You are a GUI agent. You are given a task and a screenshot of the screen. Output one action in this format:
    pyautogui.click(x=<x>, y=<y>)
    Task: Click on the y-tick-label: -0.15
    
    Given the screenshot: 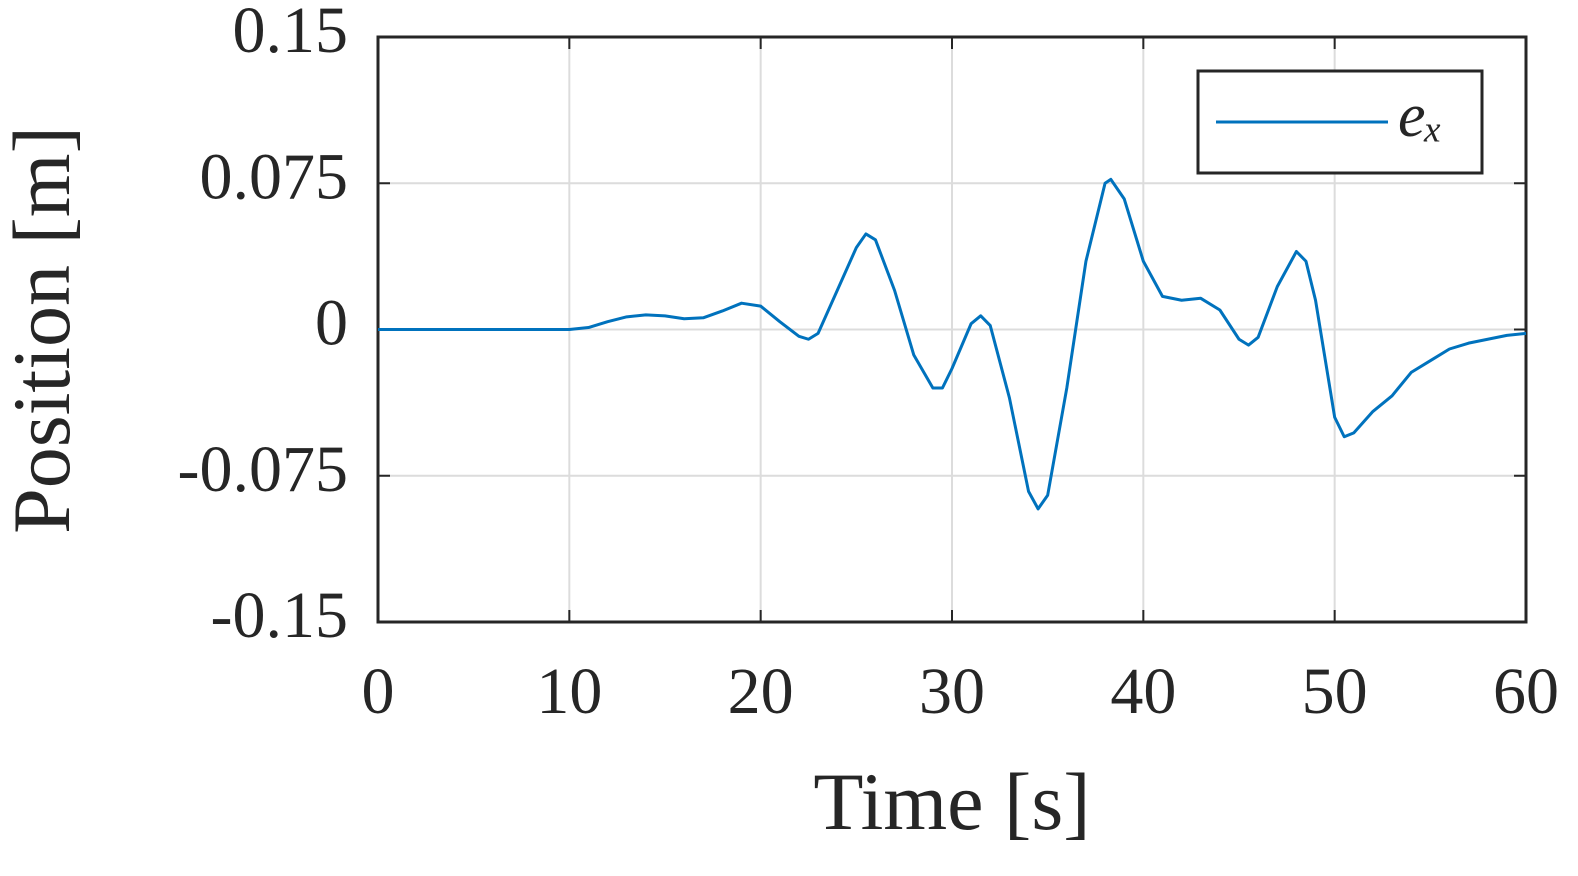 What is the action you would take?
    pyautogui.click(x=279, y=615)
    